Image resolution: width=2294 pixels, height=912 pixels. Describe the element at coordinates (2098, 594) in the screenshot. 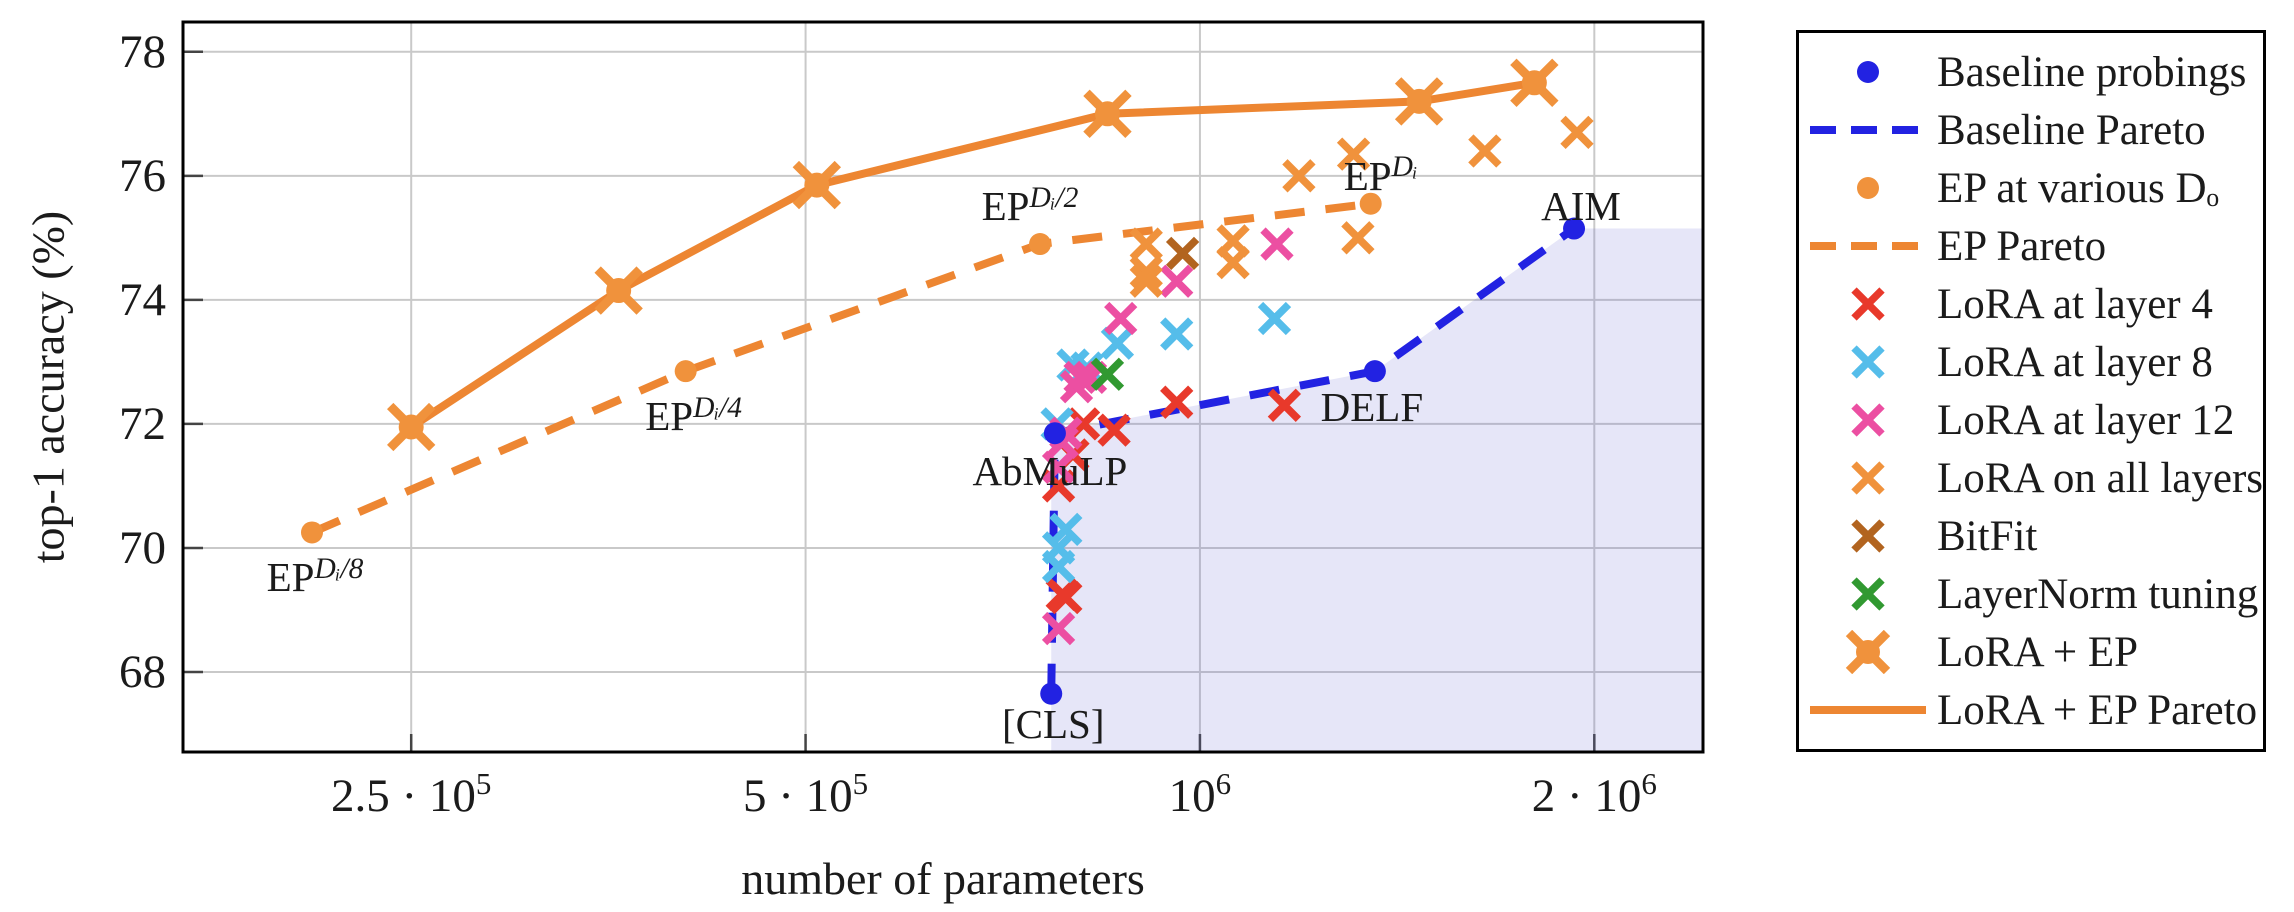

I see `legend-label-layernorm-tuning: LayerNorm tuning` at that location.